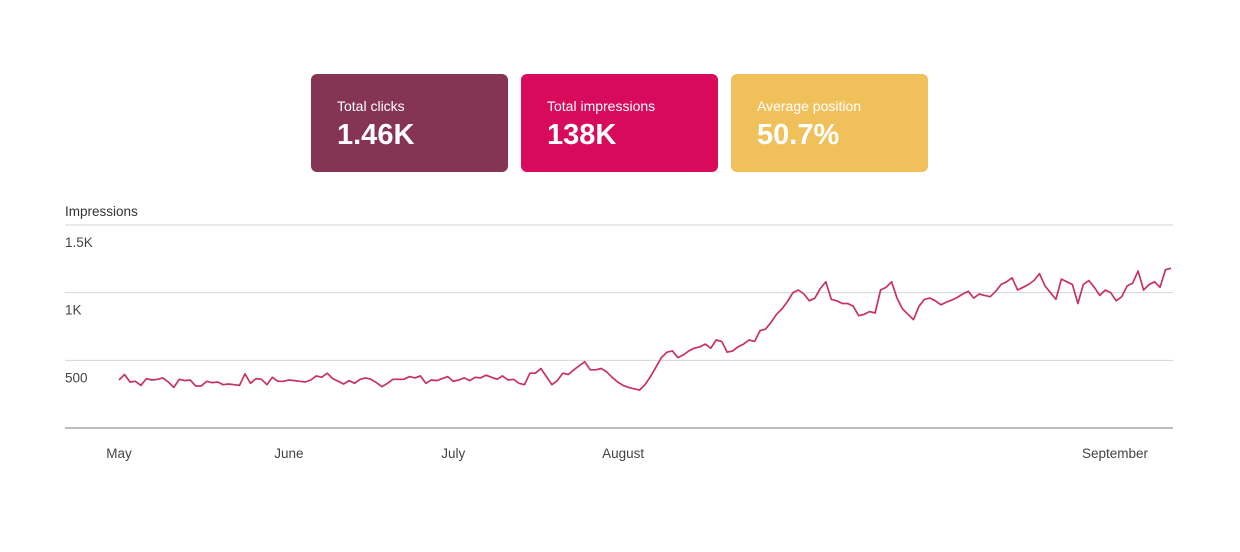  What do you see at coordinates (101, 211) in the screenshot?
I see `y-axis-title: Impressions` at bounding box center [101, 211].